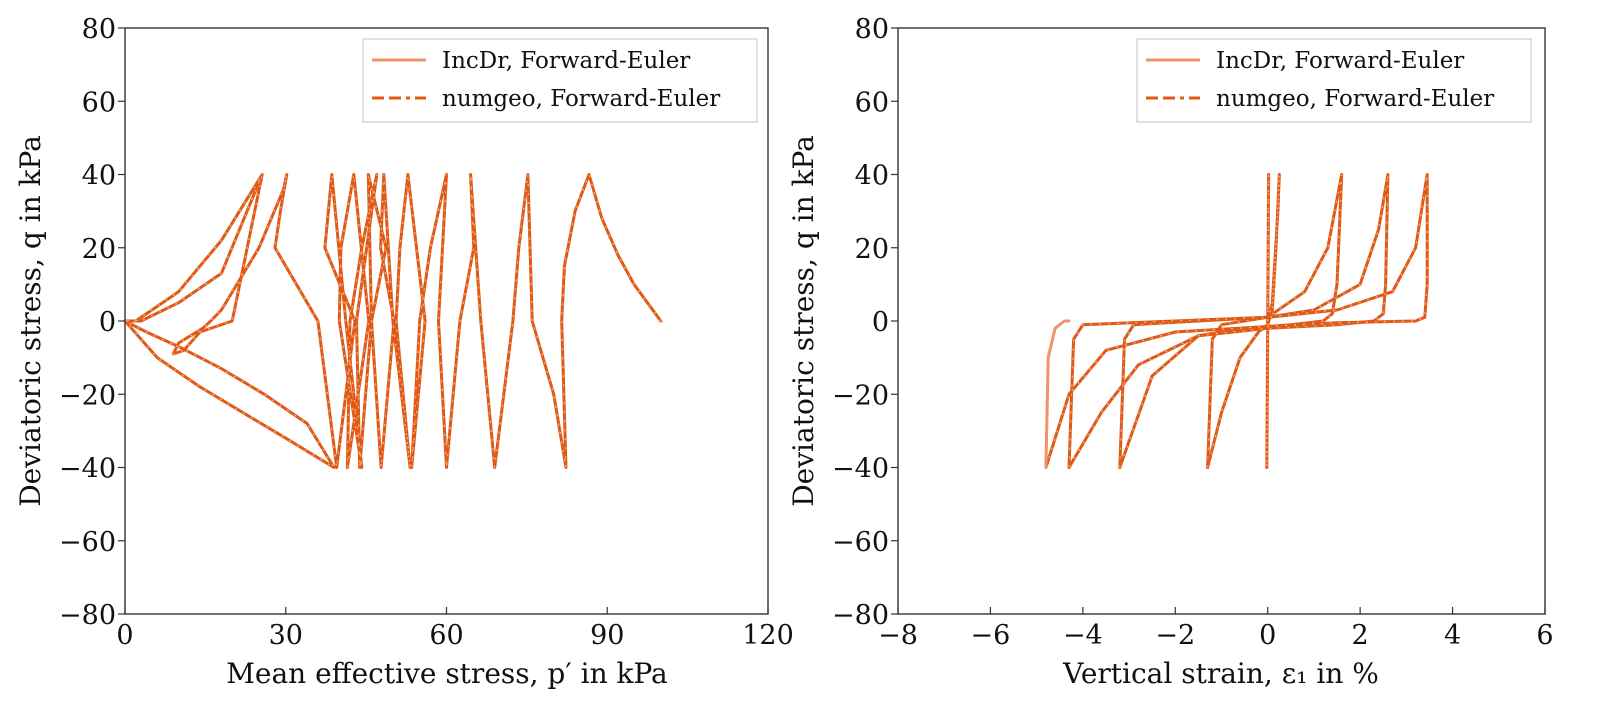  I want to click on stress-path-x-ticks: 0 30 60 90 120, so click(455, 629).